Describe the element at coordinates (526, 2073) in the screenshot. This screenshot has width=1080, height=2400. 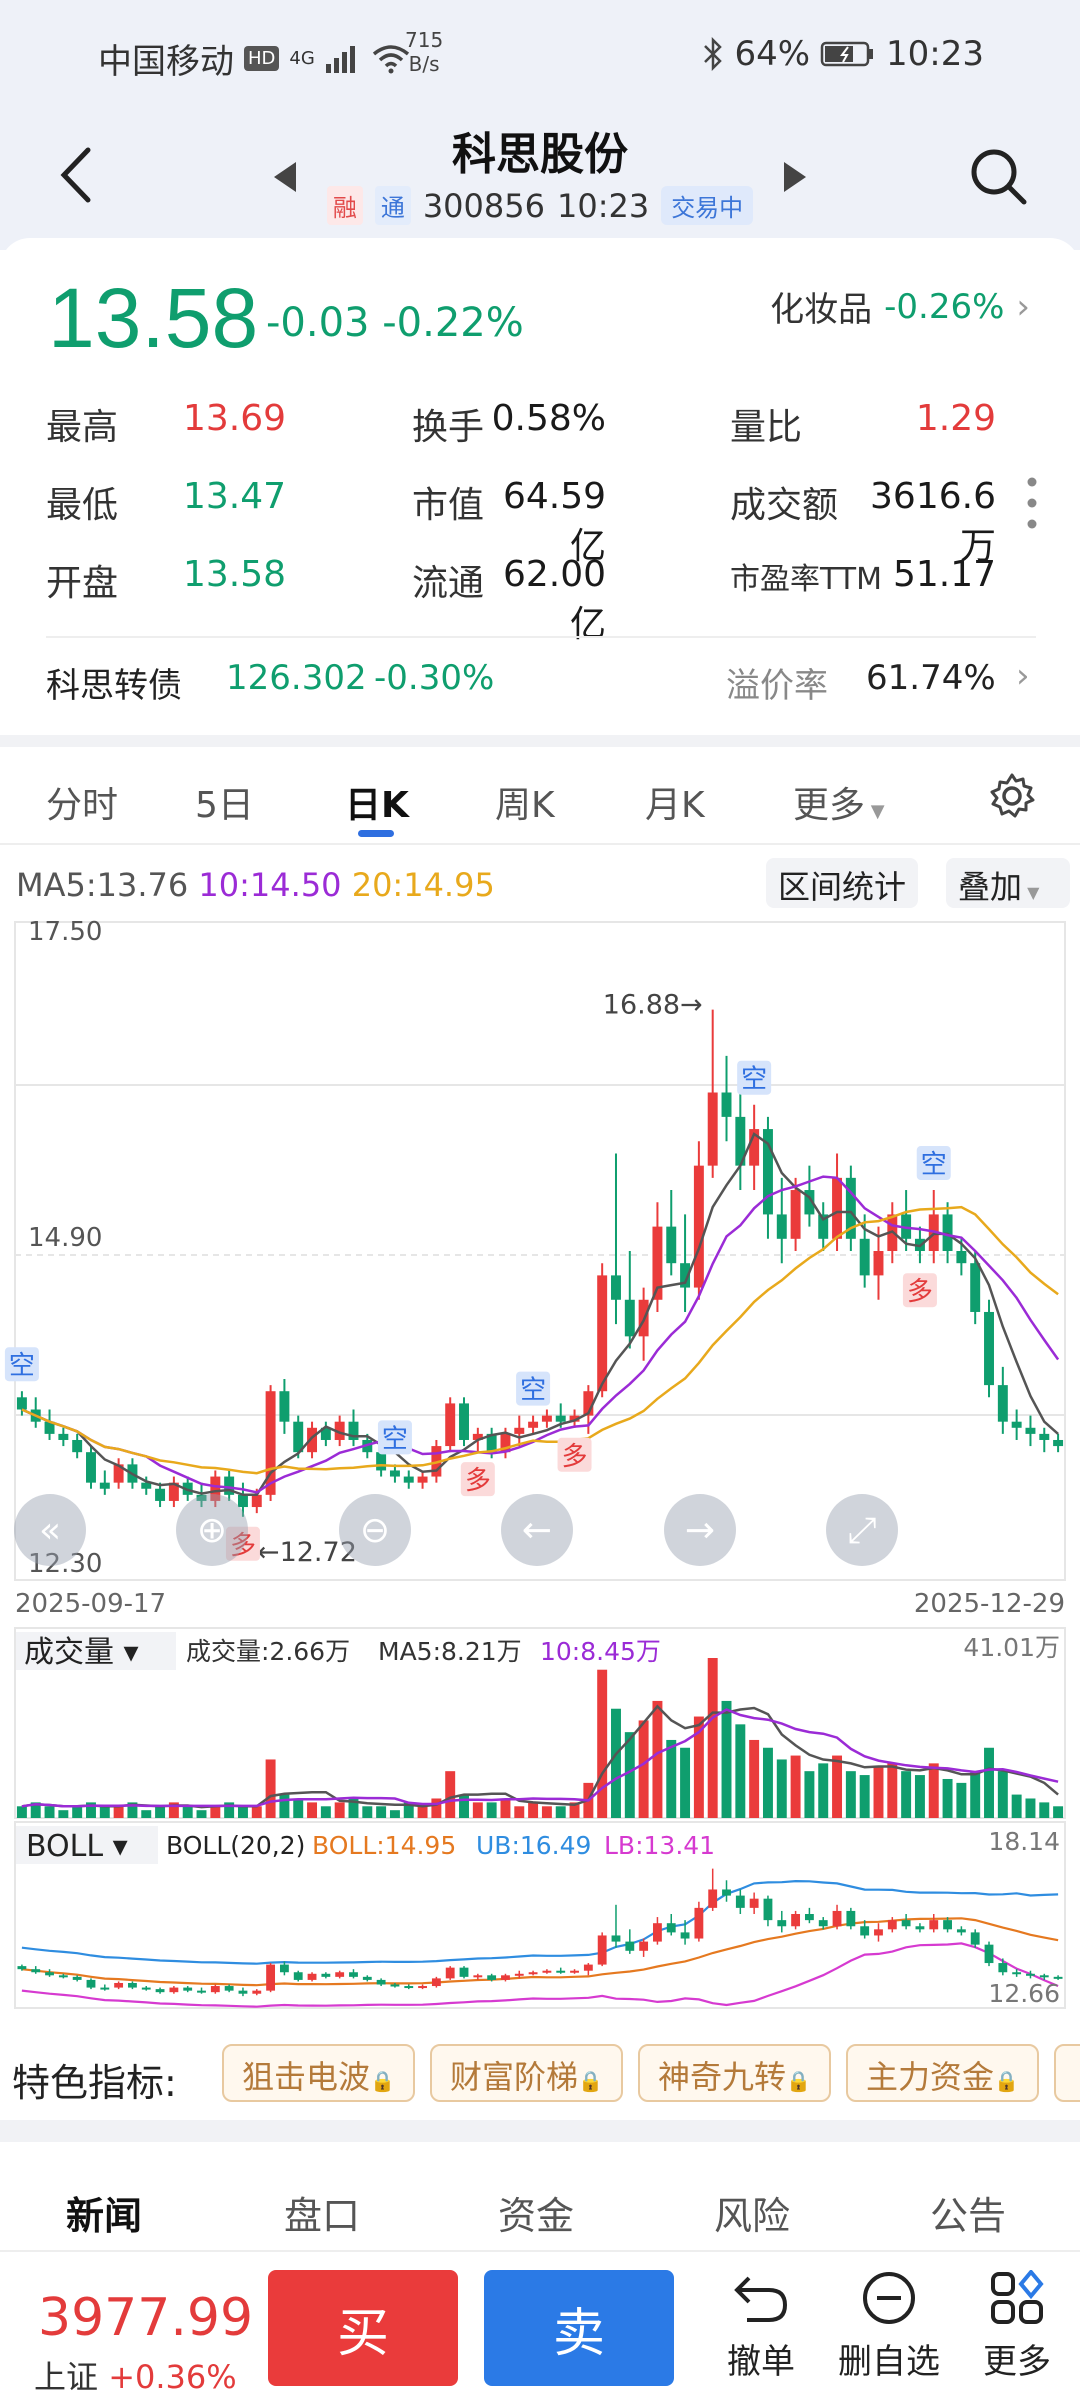
I see `feature-wealth-ladder: 财富阶梯🔒` at that location.